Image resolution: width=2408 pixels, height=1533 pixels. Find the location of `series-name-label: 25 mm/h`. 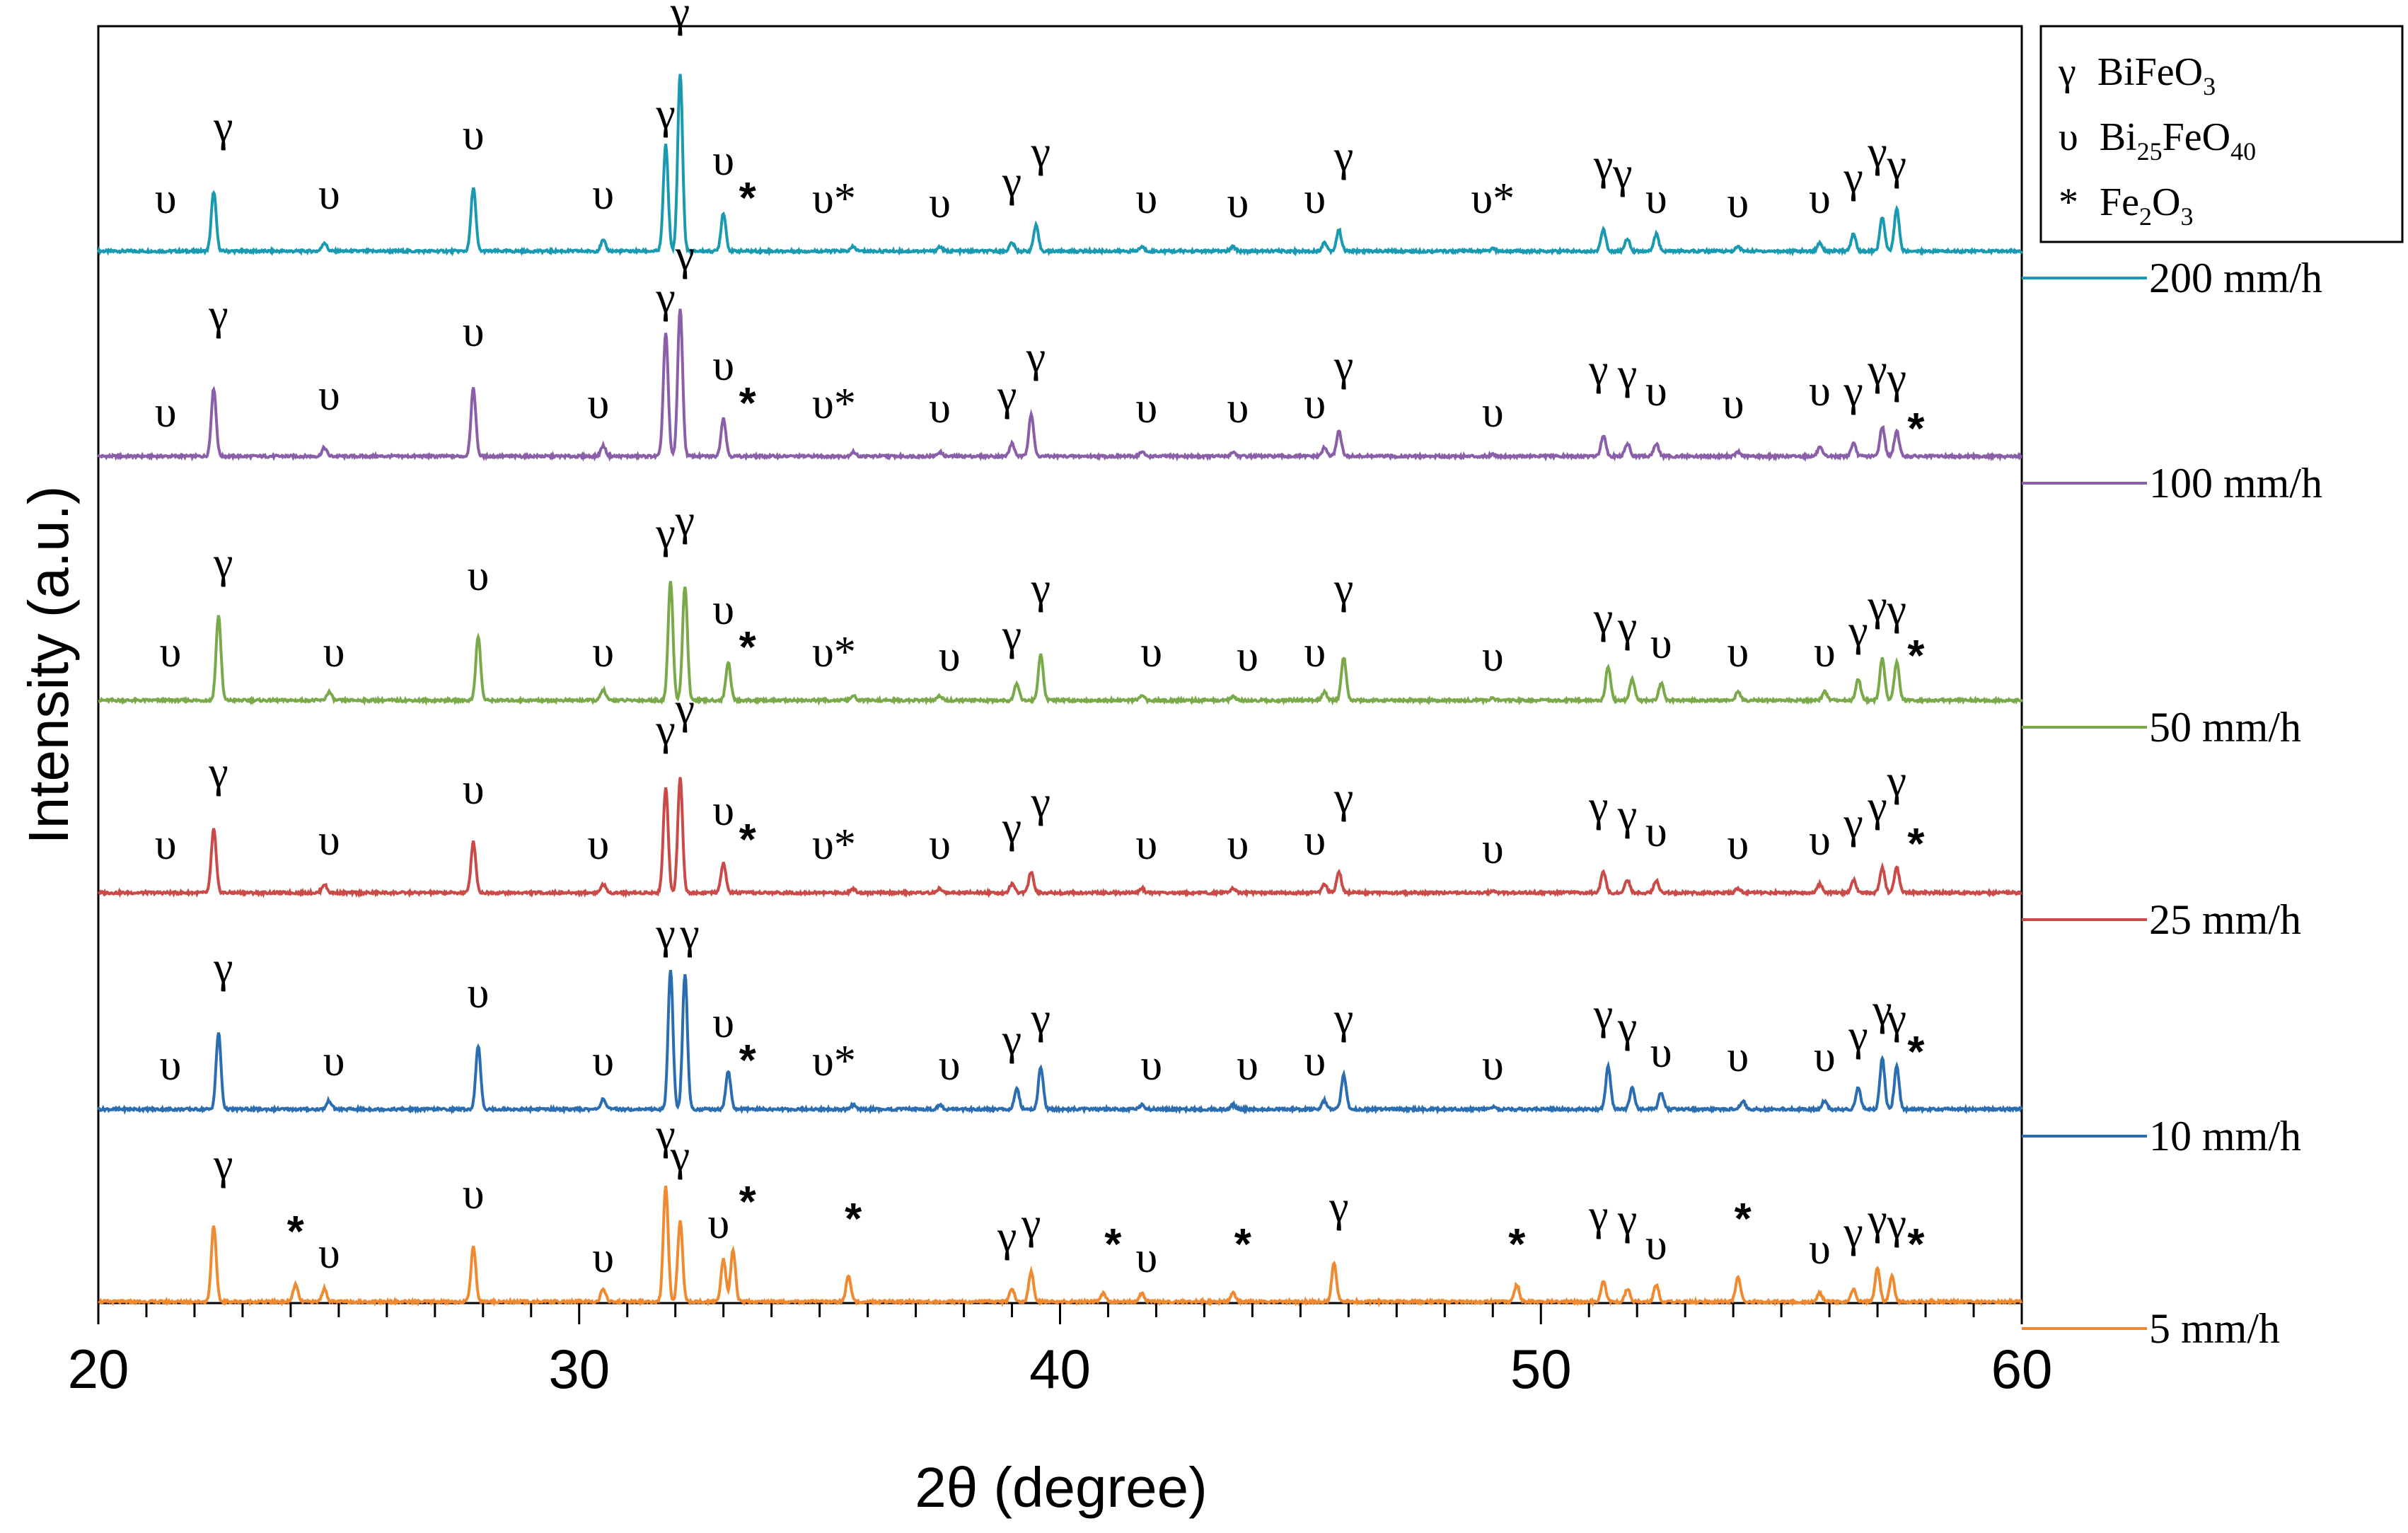

series-name-label: 25 mm/h is located at coordinates (2161, 919).